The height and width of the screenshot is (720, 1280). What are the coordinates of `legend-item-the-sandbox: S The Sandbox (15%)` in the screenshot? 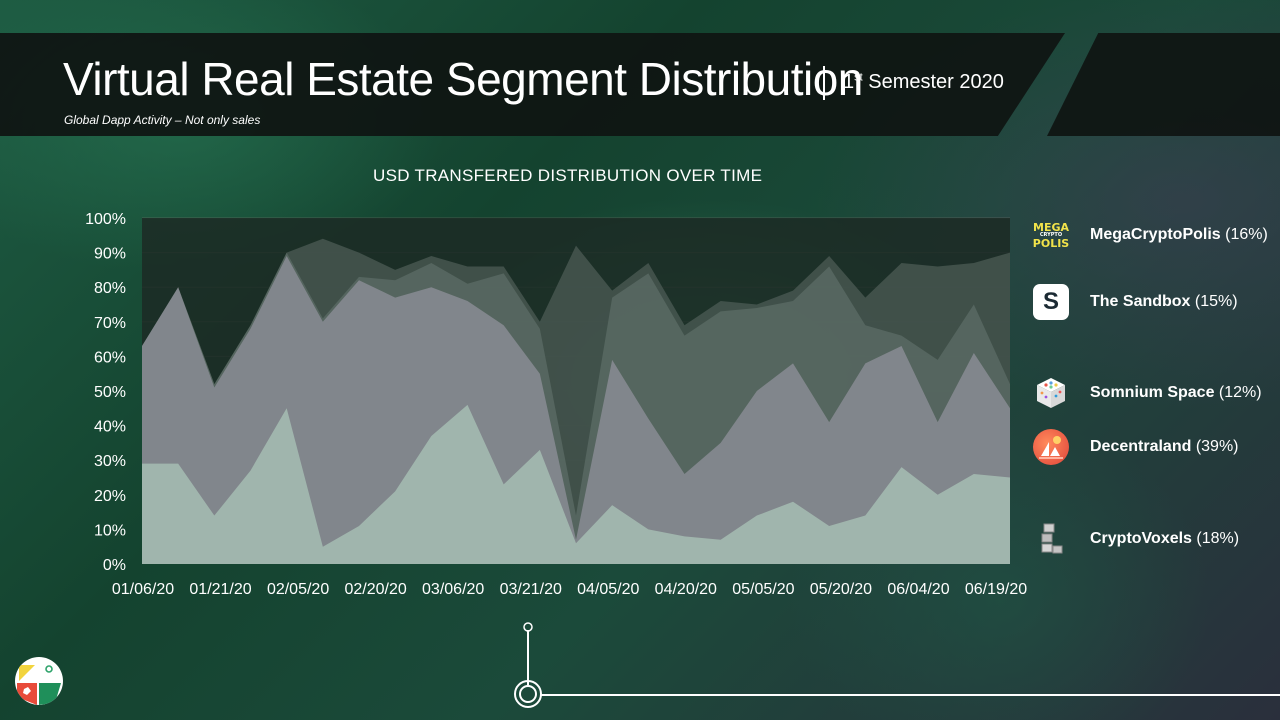 It's located at (1153, 302).